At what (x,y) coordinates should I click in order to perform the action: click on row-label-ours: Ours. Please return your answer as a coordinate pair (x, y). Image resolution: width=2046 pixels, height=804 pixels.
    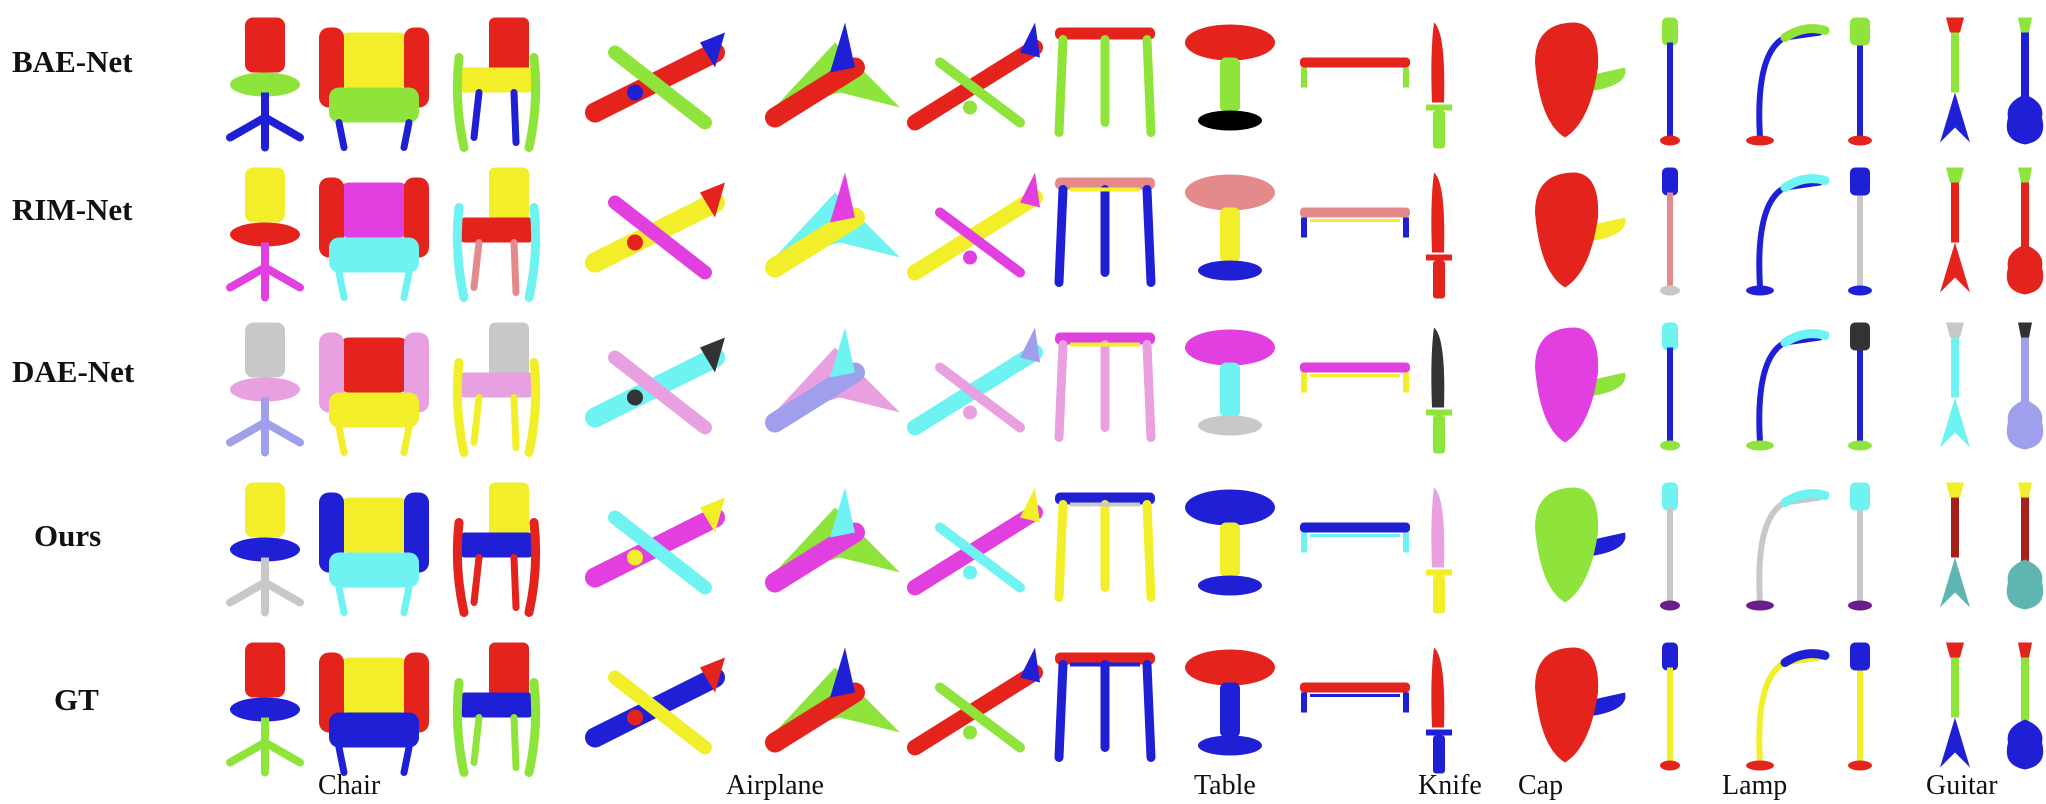
    Looking at the image, I should click on (68, 535).